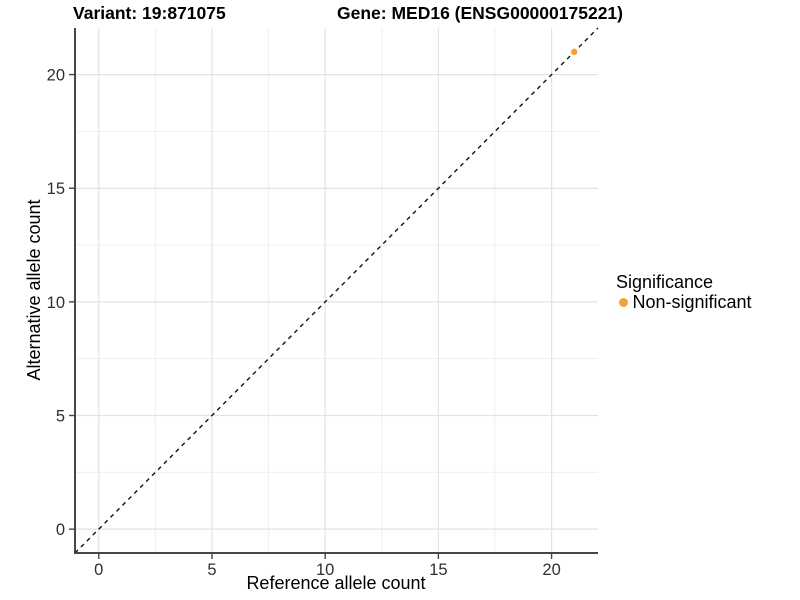  What do you see at coordinates (149, 13) in the screenshot?
I see `variant-title: Variant: 19:871075` at bounding box center [149, 13].